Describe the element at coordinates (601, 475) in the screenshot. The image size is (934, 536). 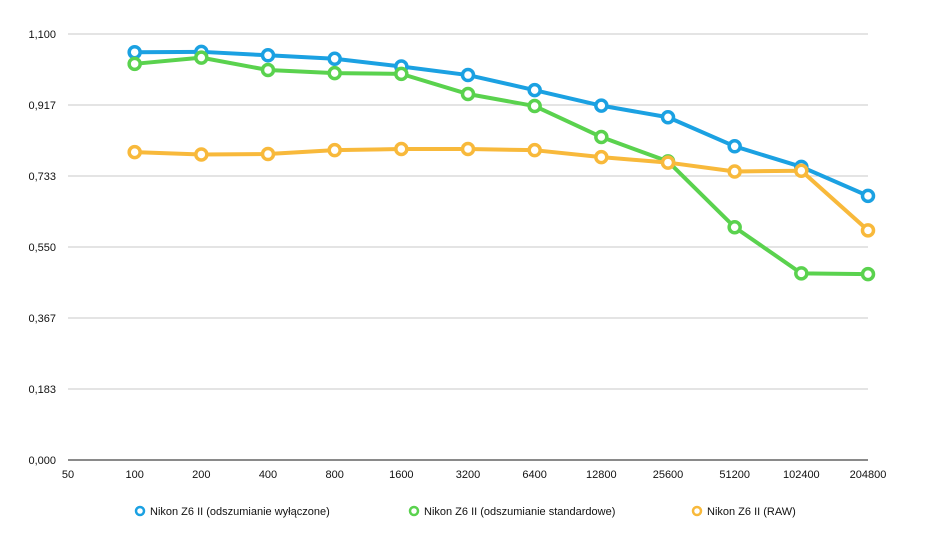
I see `x-tick-label: 12800` at that location.